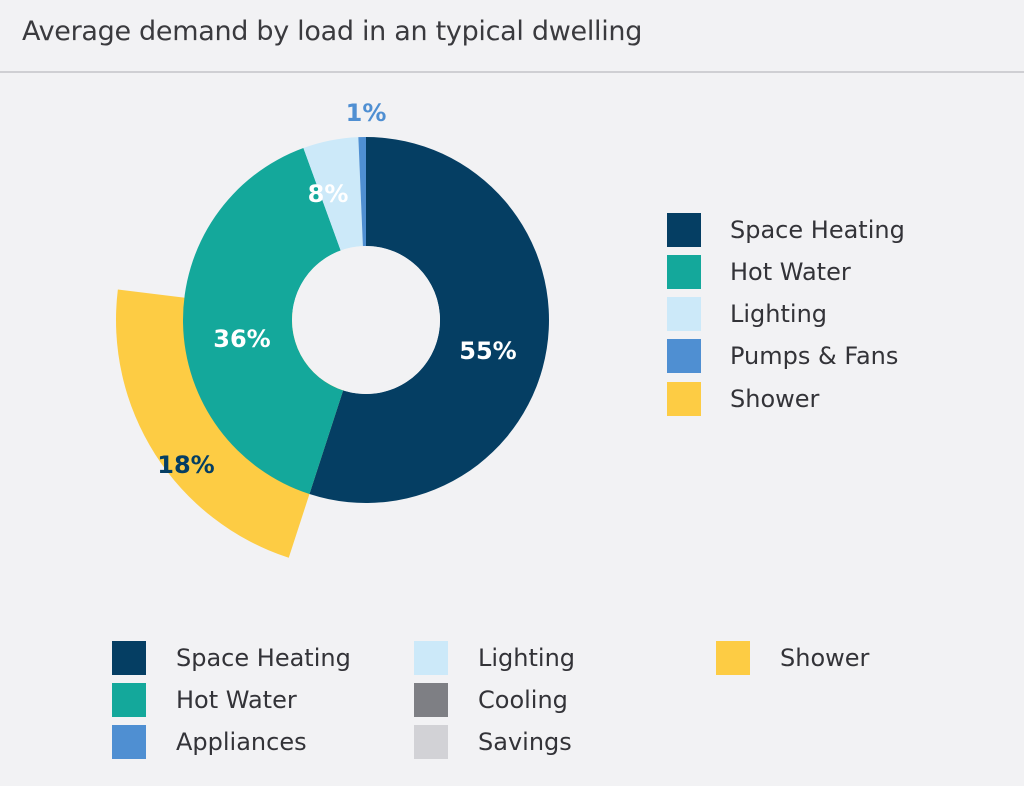 The image size is (1024, 786). I want to click on slice-space-heating, so click(429, 320).